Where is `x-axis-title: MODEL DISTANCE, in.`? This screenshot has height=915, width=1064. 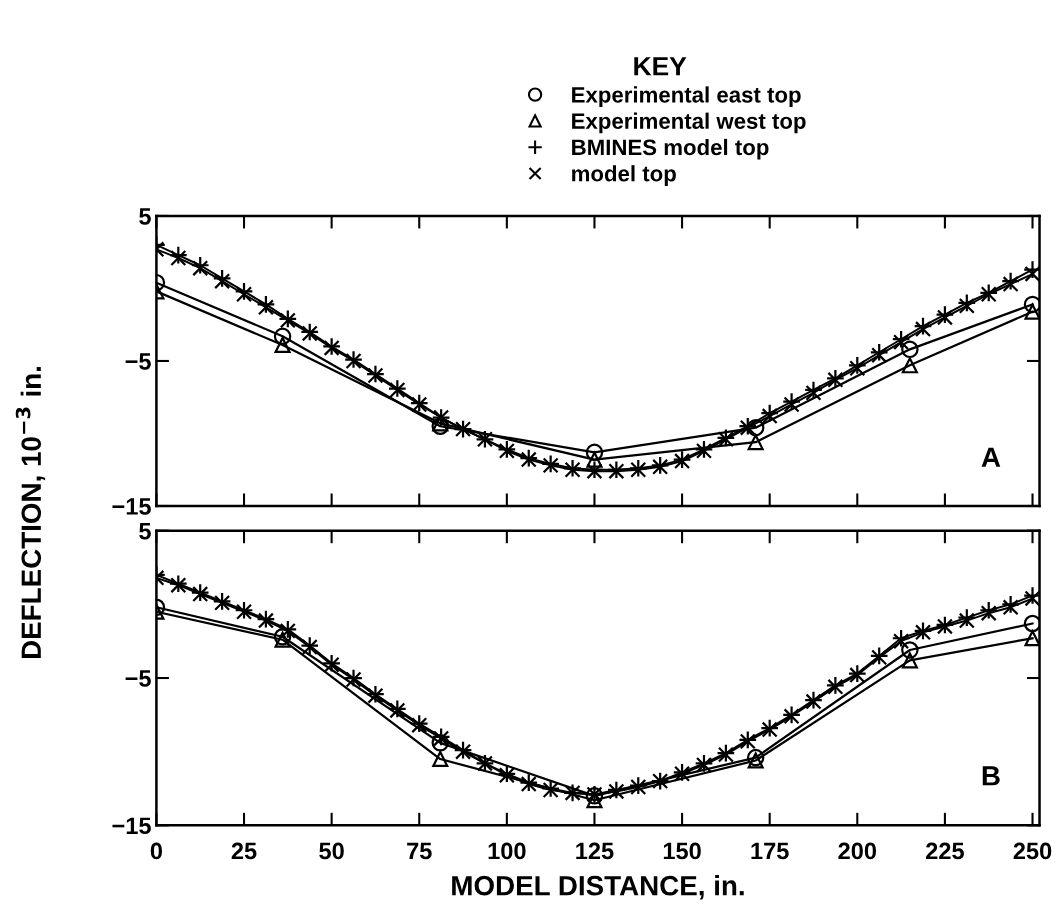
x-axis-title: MODEL DISTANCE, in. is located at coordinates (598, 887).